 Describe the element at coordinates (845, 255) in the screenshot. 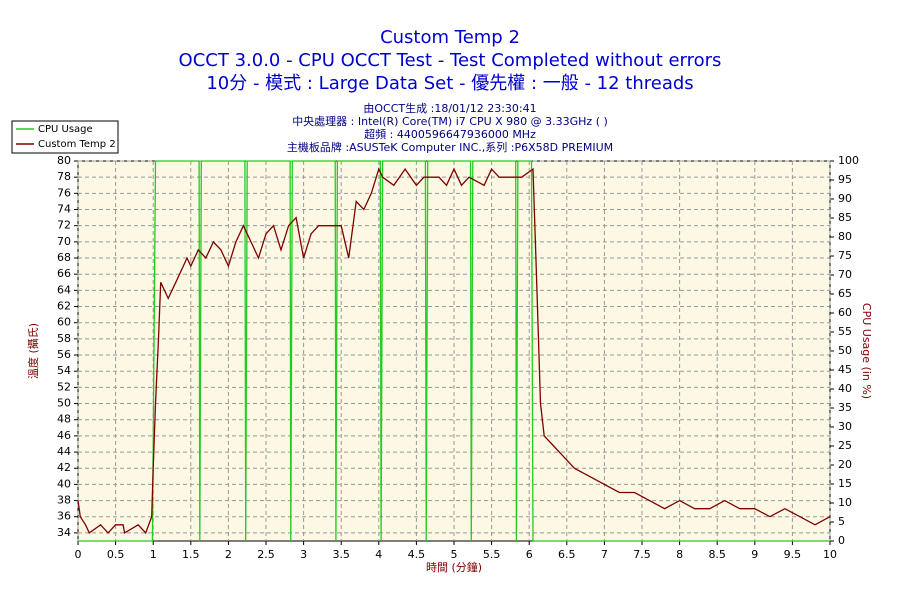

I see `y2-tick-label: 75` at that location.